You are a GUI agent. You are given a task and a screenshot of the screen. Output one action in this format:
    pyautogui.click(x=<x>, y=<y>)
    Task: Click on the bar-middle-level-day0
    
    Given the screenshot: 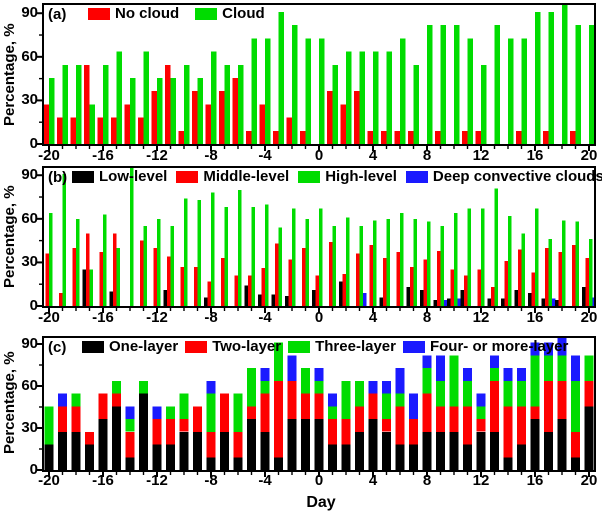 What is the action you would take?
    pyautogui.click(x=317, y=290)
    